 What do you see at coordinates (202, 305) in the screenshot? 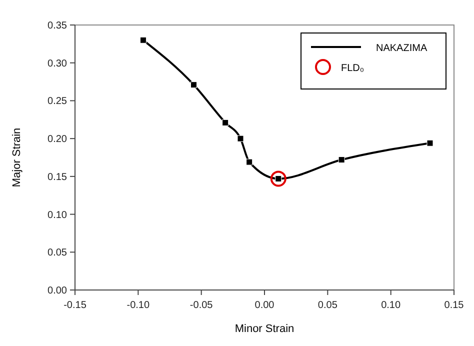
I see `x-tick-label: -0.05` at bounding box center [202, 305].